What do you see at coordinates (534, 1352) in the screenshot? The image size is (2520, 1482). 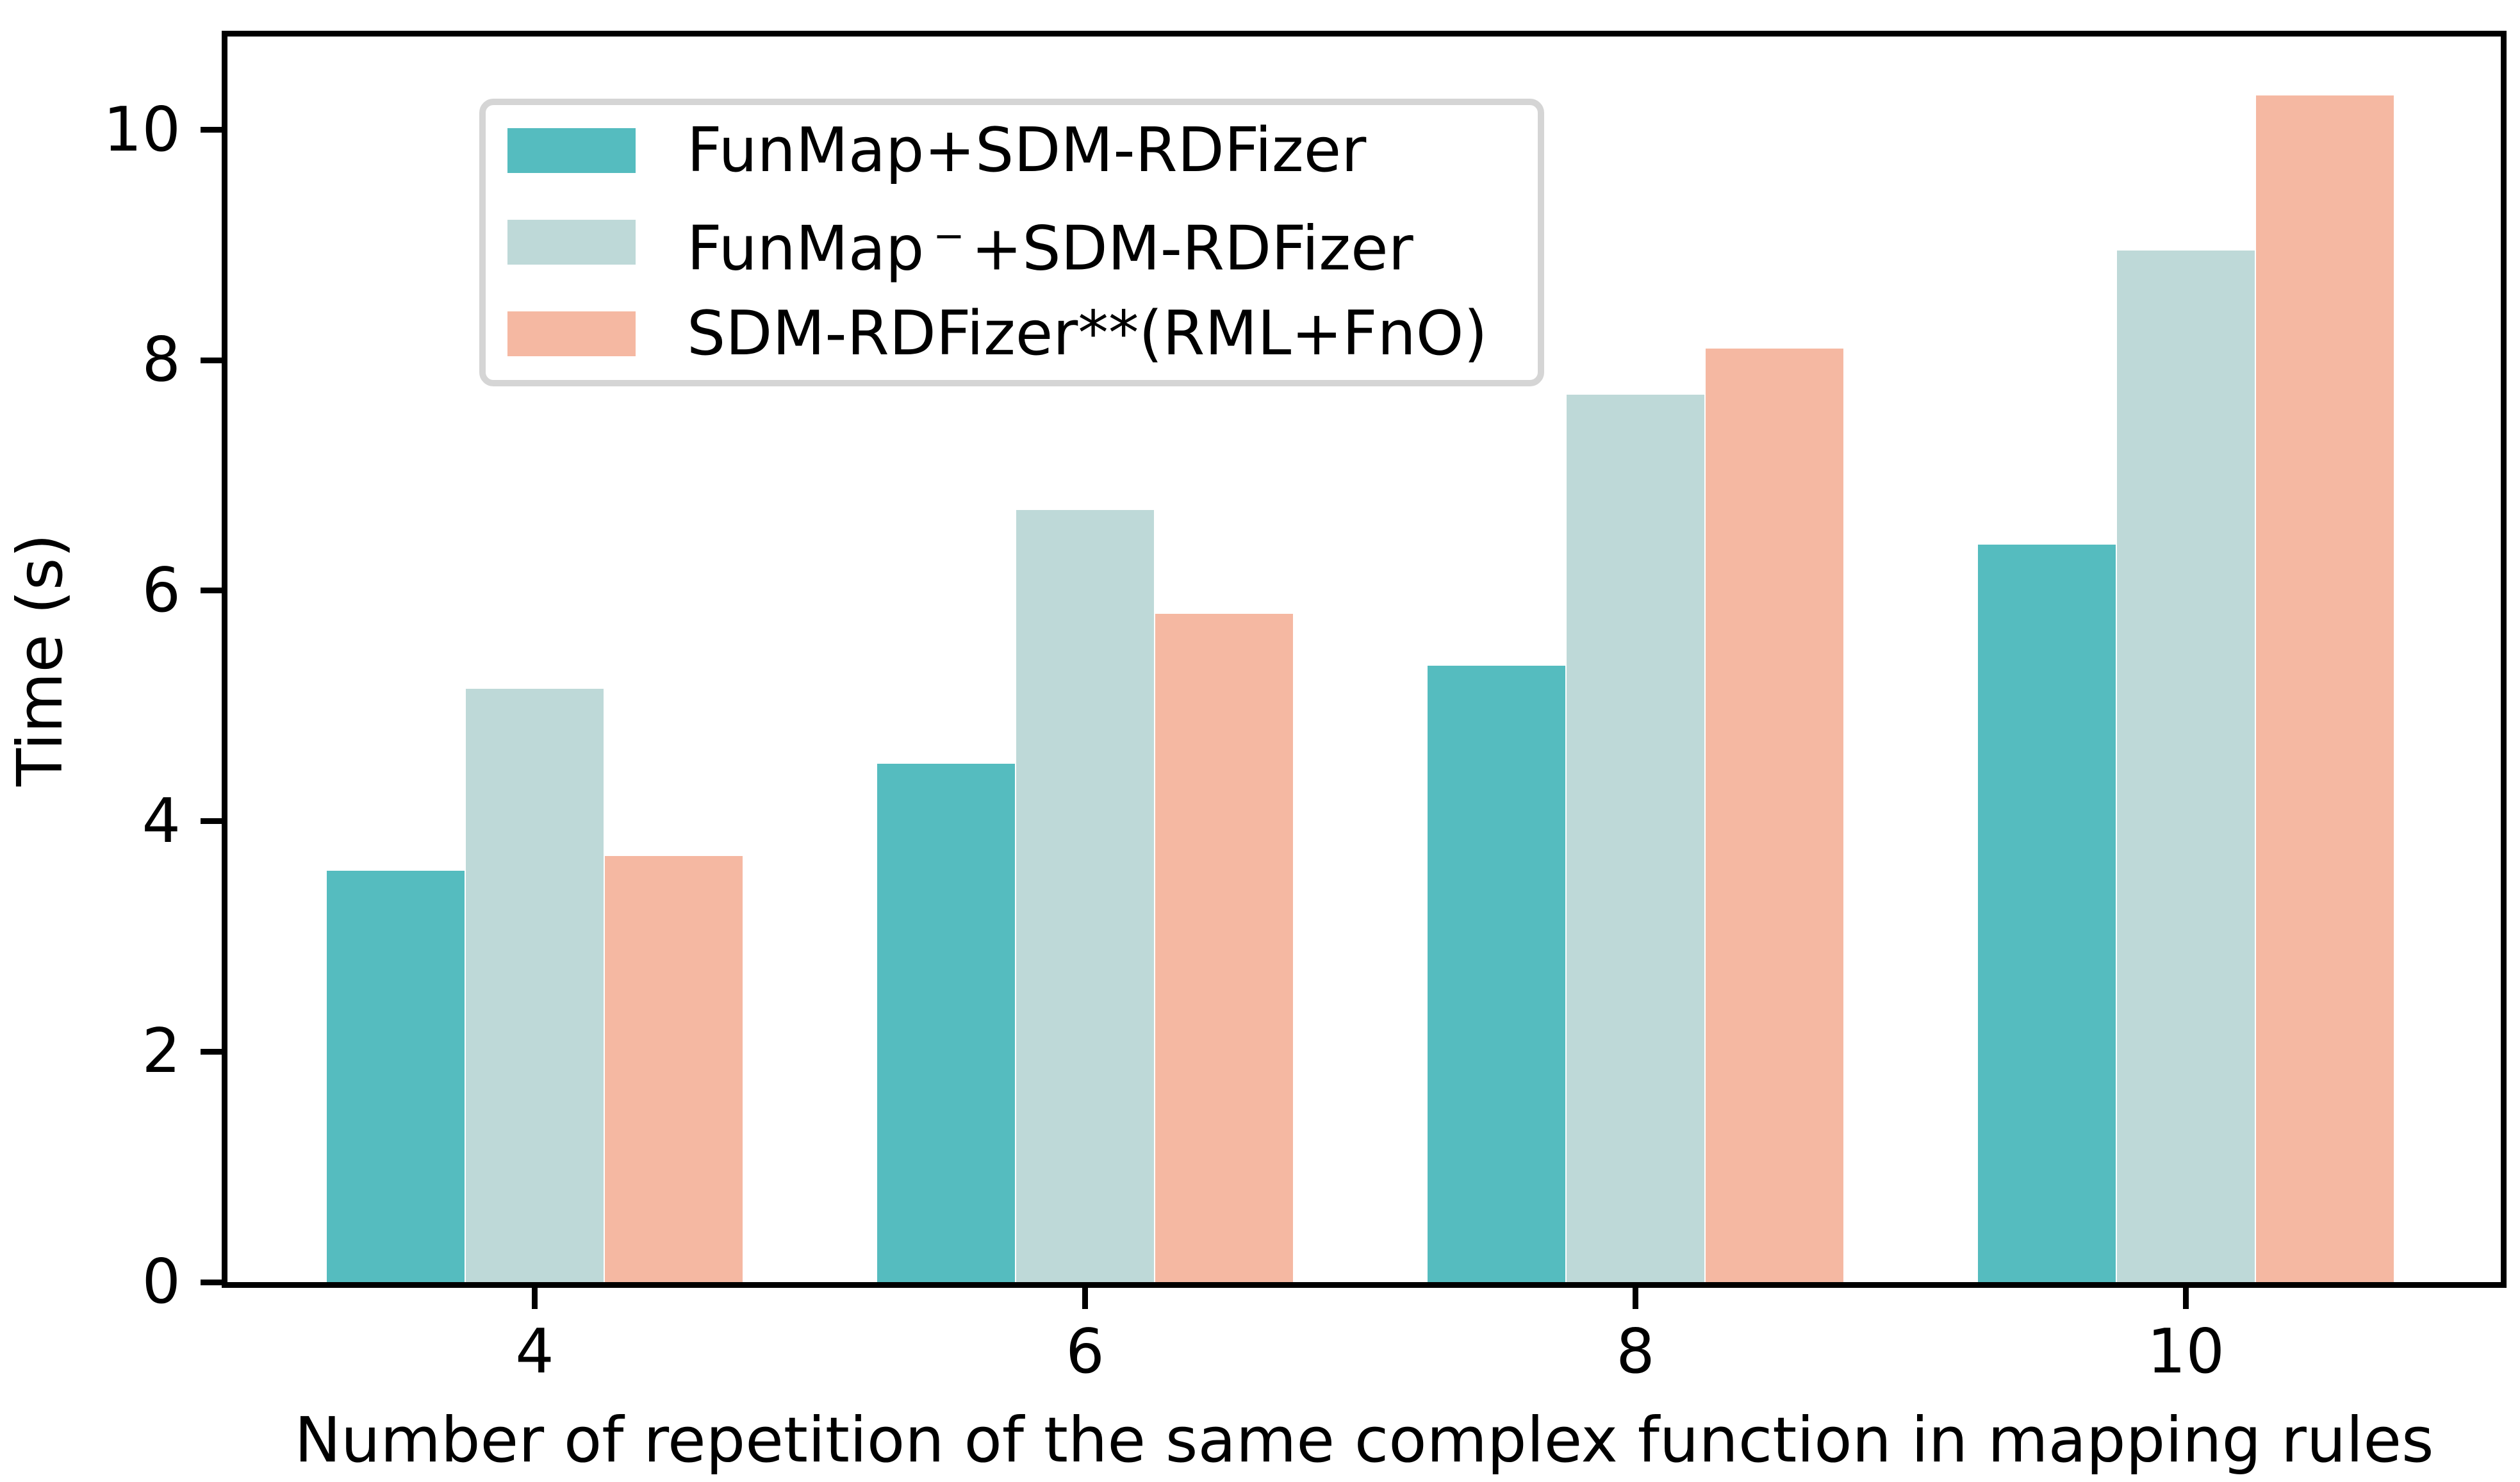 I see `x-tick-label-4: 4` at bounding box center [534, 1352].